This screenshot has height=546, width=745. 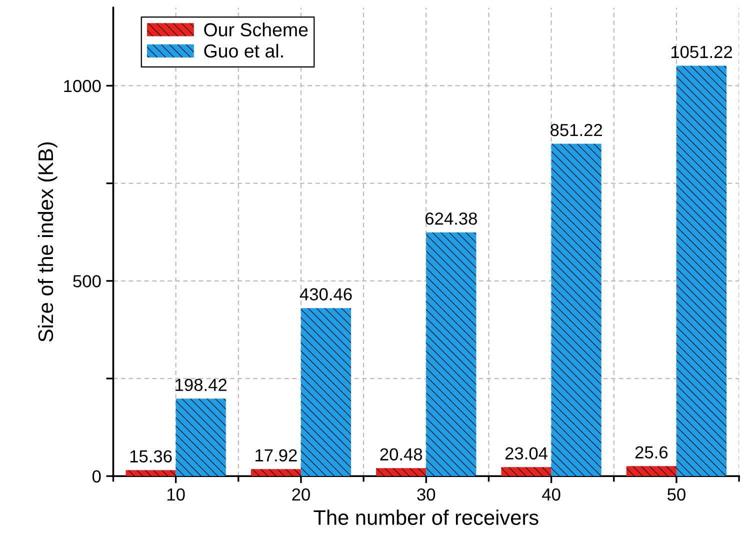 I want to click on data-label: 25.6, so click(x=651, y=452).